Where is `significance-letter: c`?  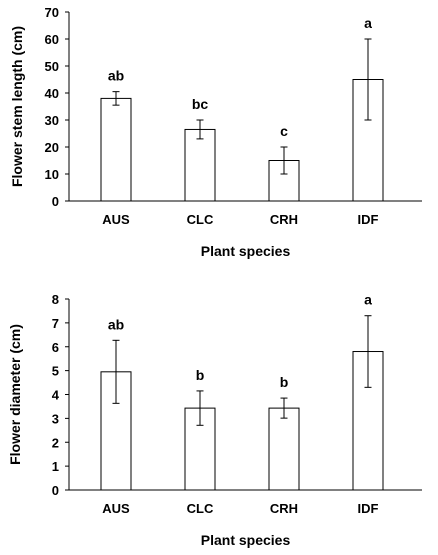
significance-letter: c is located at coordinates (284, 131).